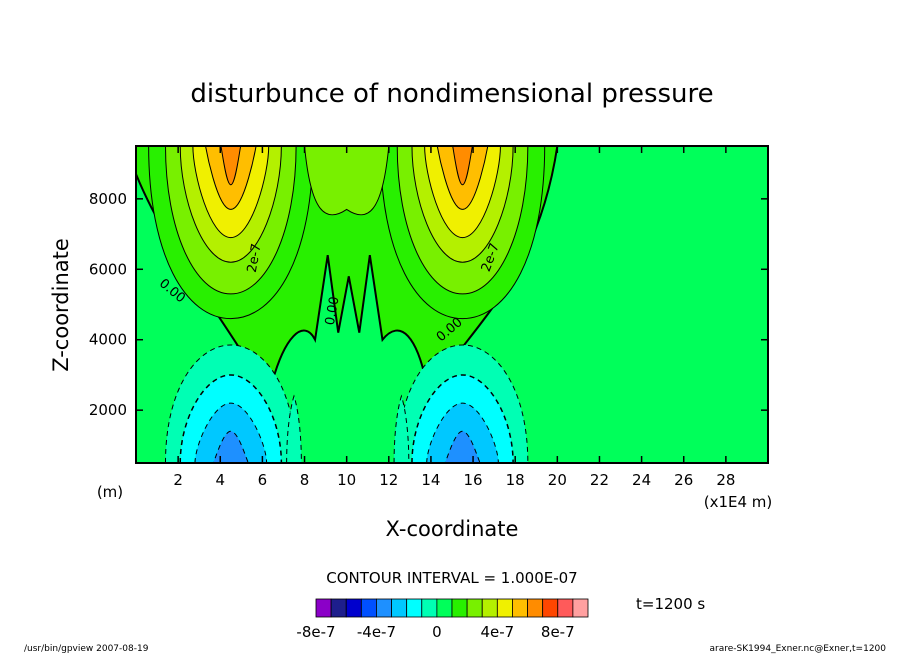 The width and height of the screenshot is (904, 654). Describe the element at coordinates (315, 632) in the screenshot. I see `colorbar-tick-label: -8e-7` at that location.